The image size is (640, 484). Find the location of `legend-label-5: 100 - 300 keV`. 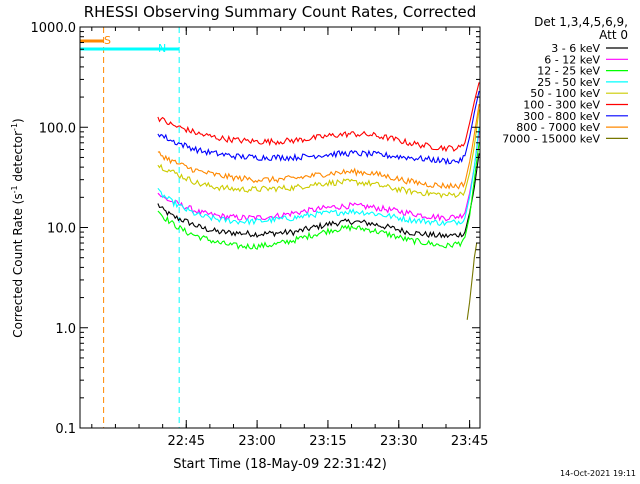

legend-label-5: 100 - 300 keV is located at coordinates (561, 105).